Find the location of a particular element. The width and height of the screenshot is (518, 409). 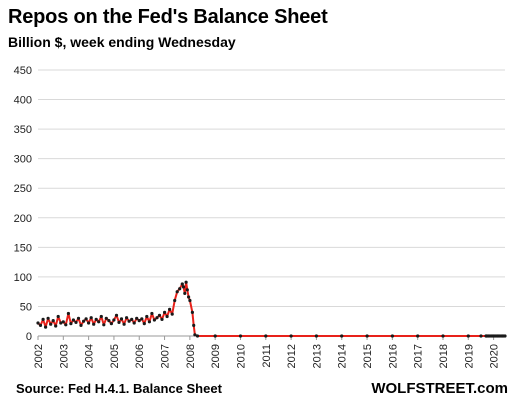

chart-subtitle: Billion $, week ending Wednesday is located at coordinates (122, 42).